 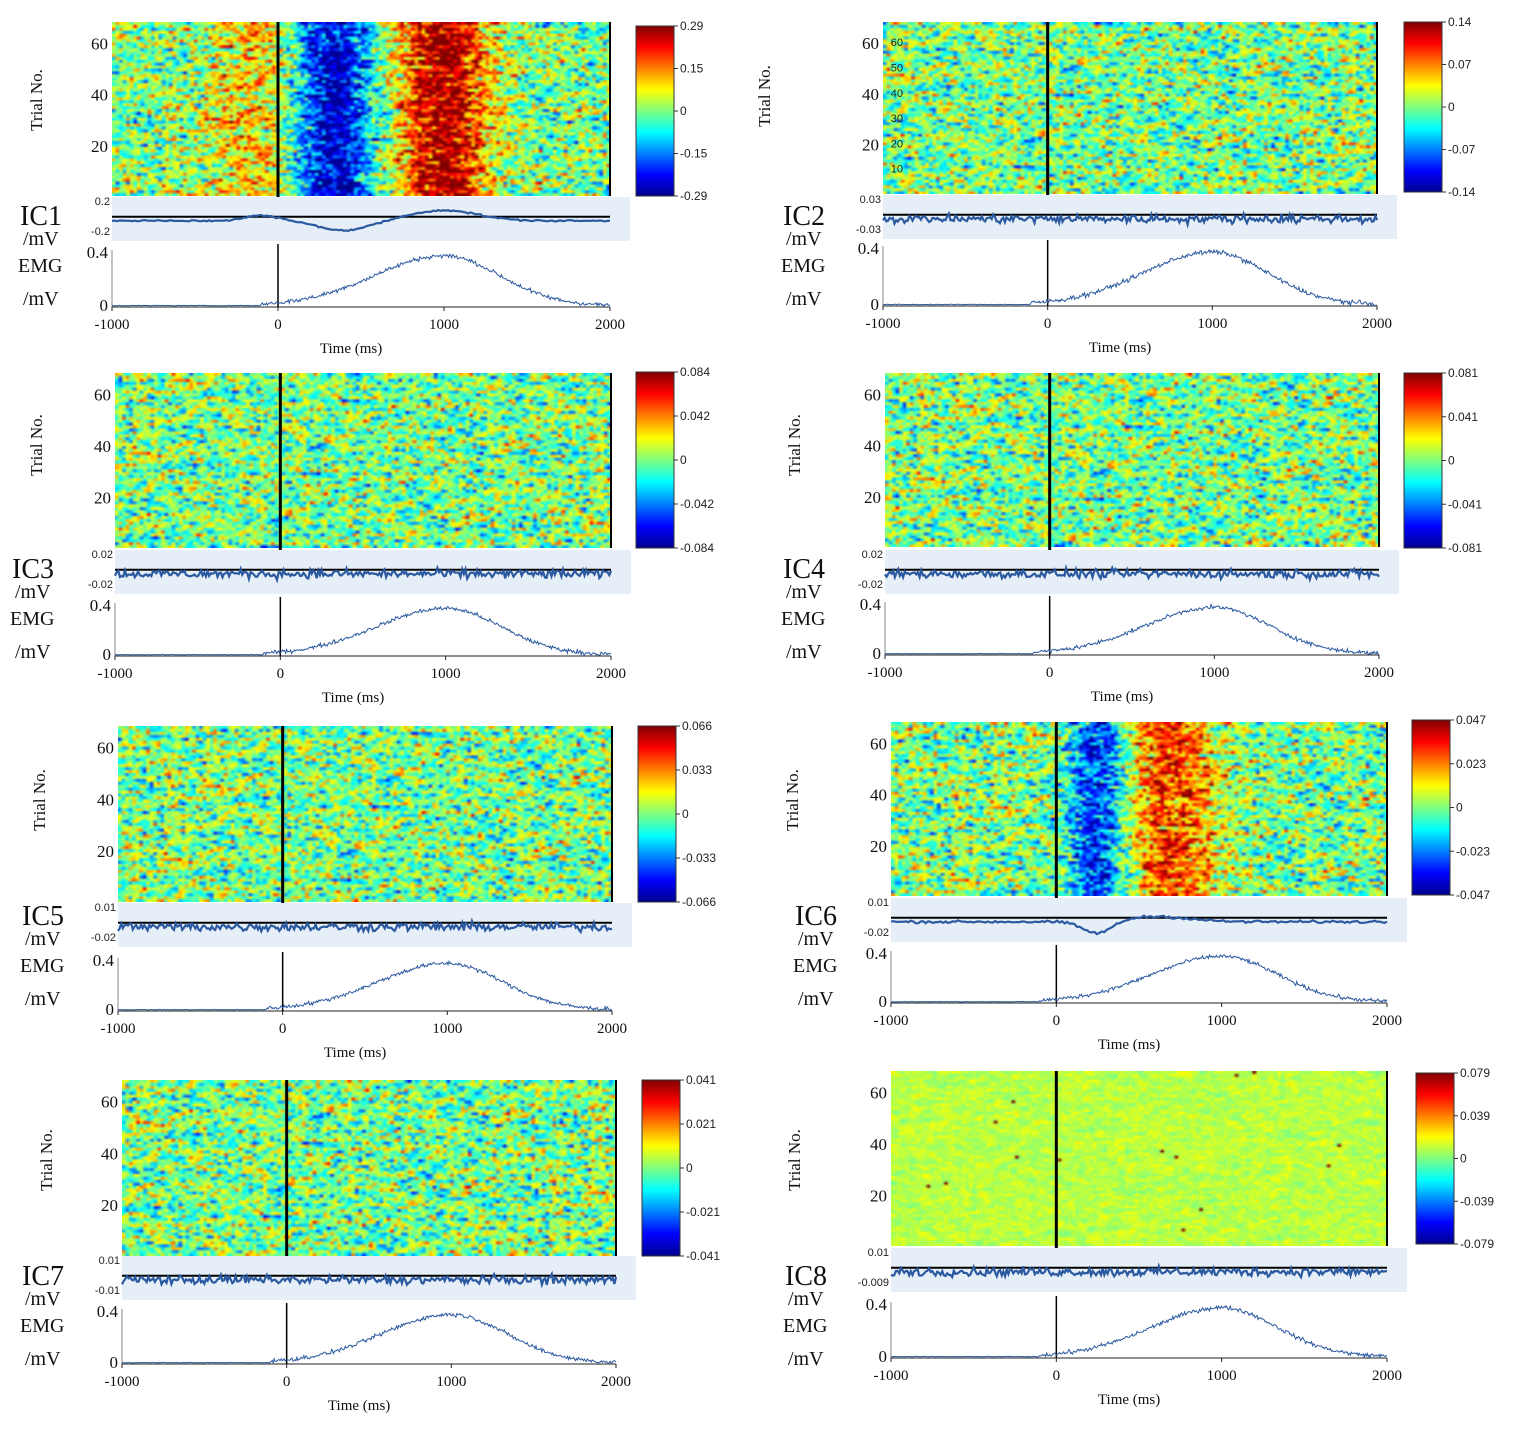 What do you see at coordinates (699, 902) in the screenshot?
I see `colorbar-tick-label: -0.066` at bounding box center [699, 902].